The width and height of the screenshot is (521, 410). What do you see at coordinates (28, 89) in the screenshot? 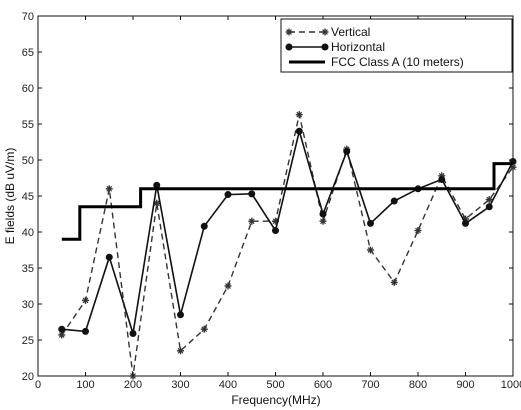
I see `y-tick-label: 60` at bounding box center [28, 89].